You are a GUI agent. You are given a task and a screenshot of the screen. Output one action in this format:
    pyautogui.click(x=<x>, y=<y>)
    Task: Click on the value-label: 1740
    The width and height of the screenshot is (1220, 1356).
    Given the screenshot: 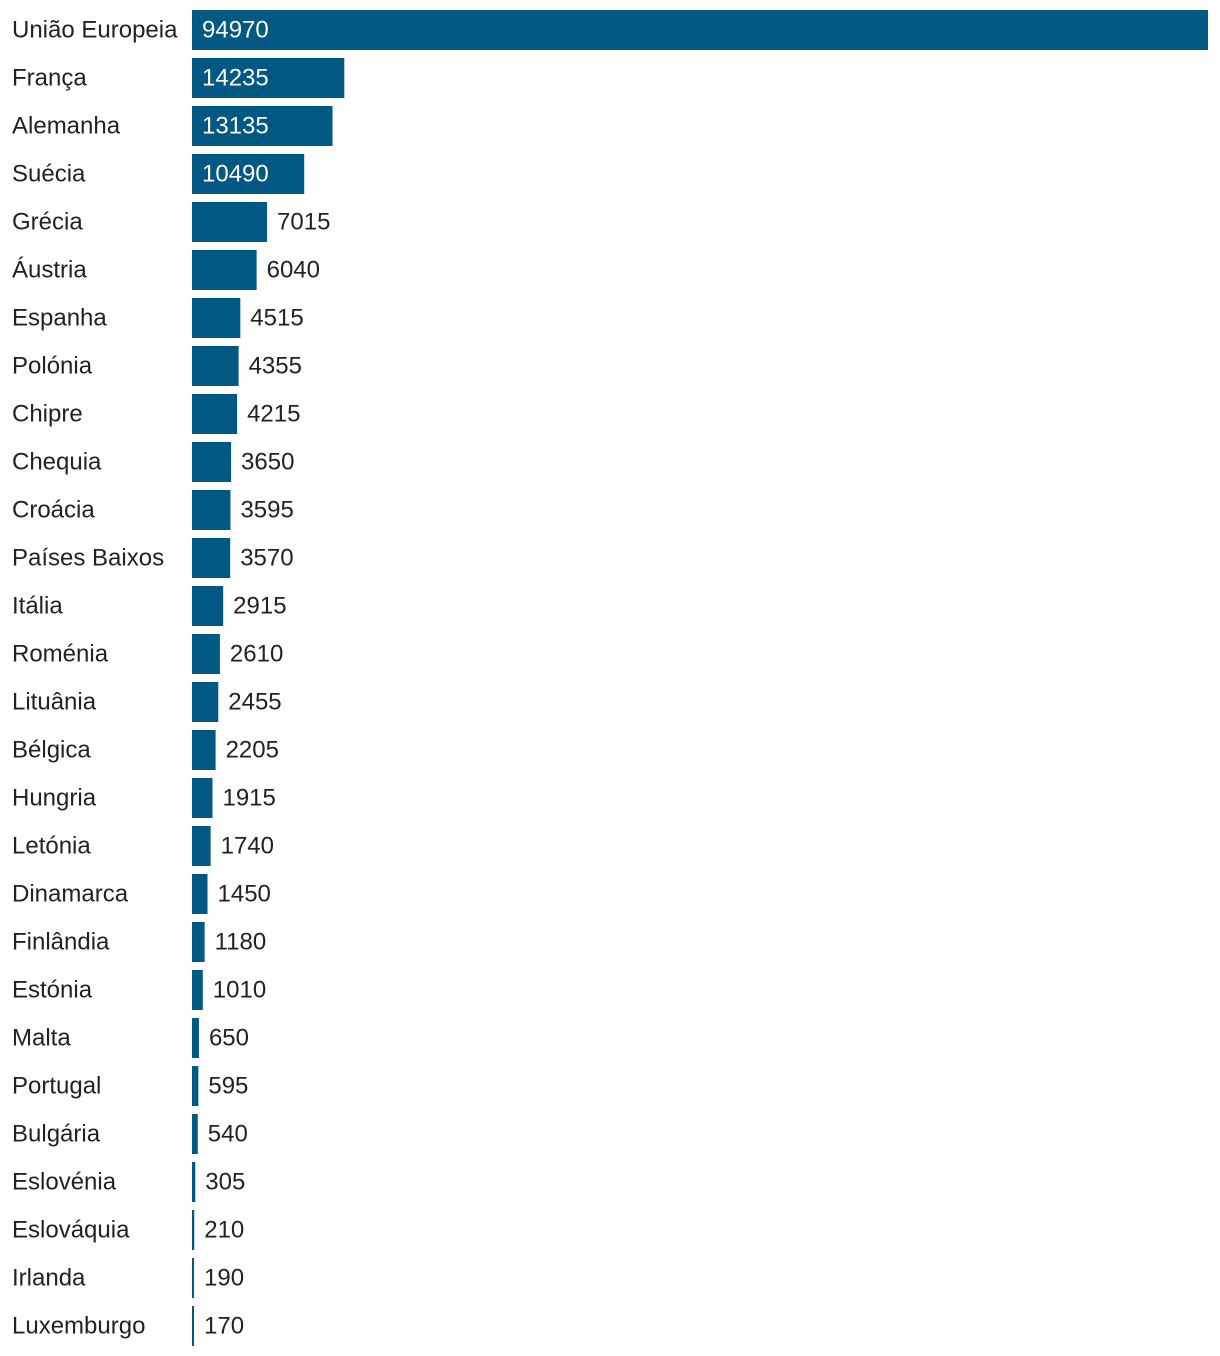 What is the action you would take?
    pyautogui.click(x=247, y=846)
    